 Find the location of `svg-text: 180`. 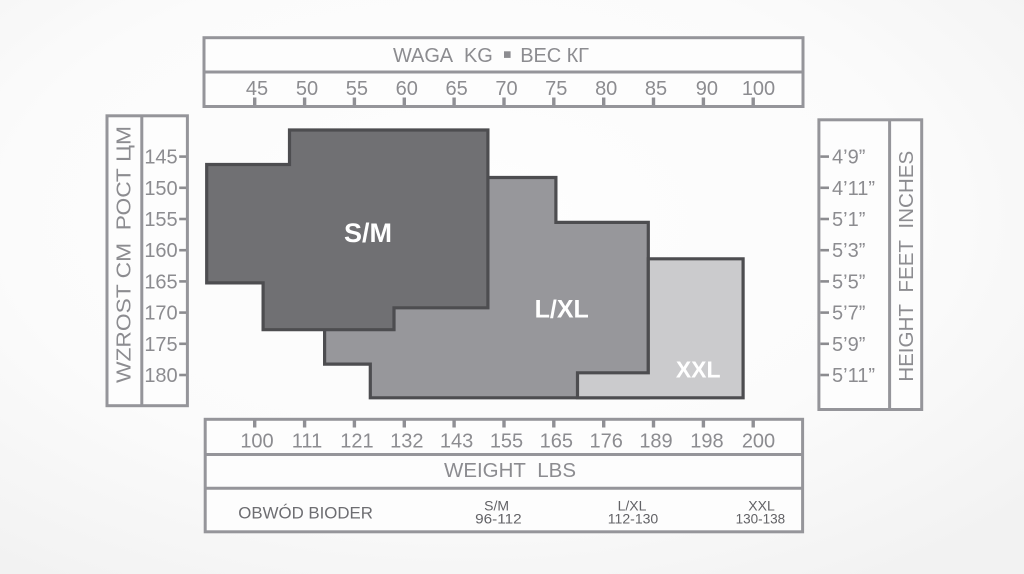

svg-text: 180 is located at coordinates (160, 376).